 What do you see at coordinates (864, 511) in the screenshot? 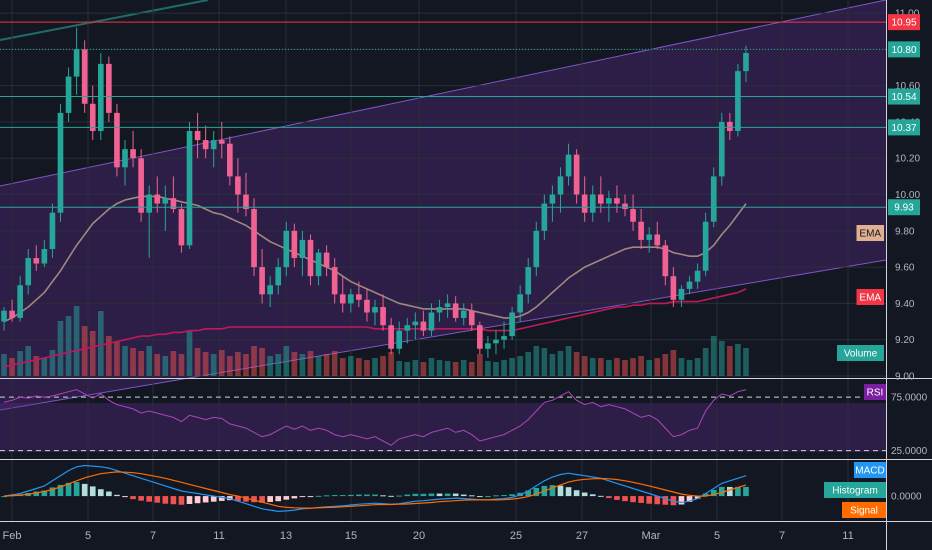
I see `macd-series-badge-label: Signal` at bounding box center [864, 511].